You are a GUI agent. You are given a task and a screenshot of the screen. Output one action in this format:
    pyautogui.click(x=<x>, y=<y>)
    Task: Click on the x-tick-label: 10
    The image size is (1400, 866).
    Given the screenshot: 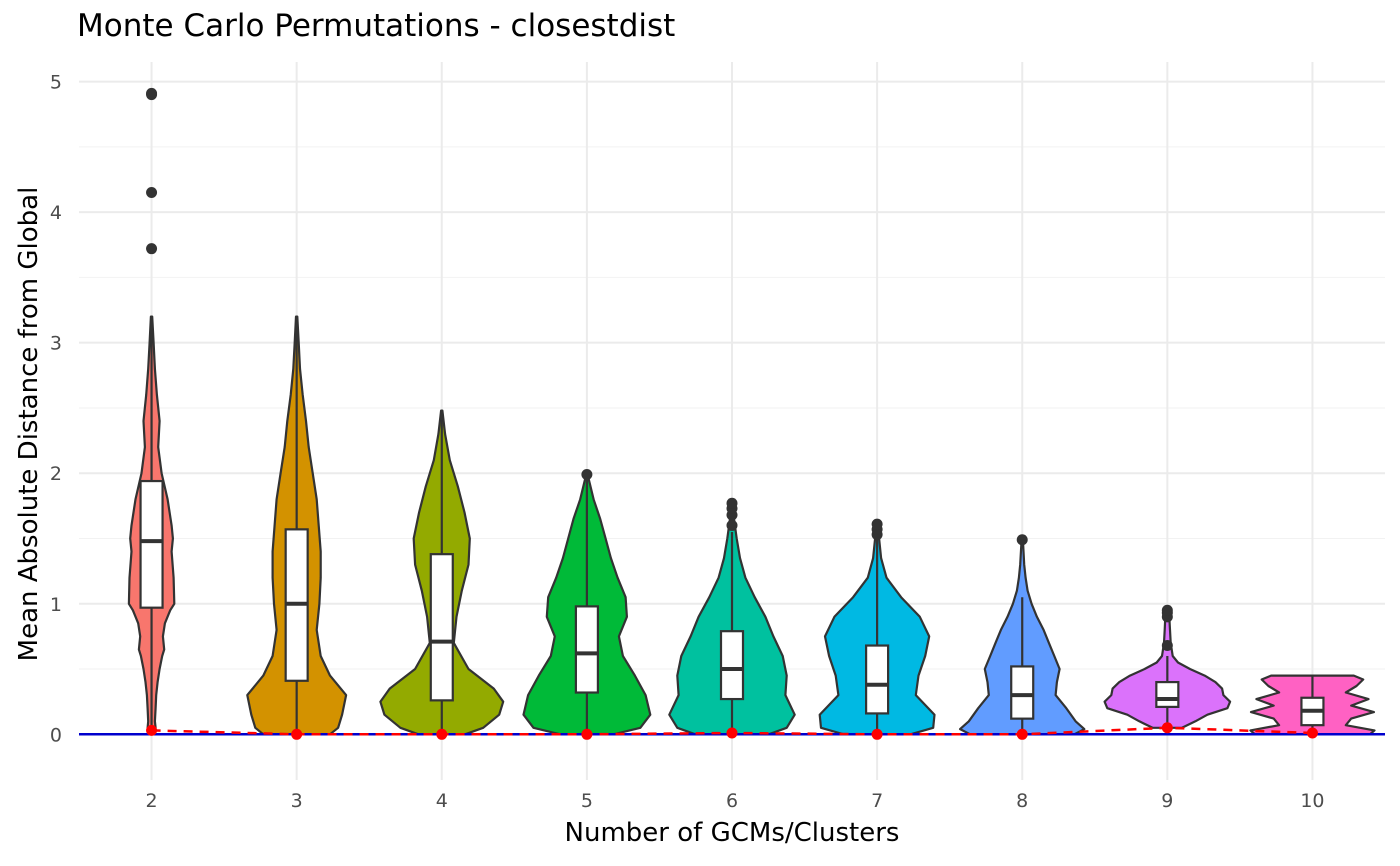 What is the action you would take?
    pyautogui.click(x=1312, y=801)
    